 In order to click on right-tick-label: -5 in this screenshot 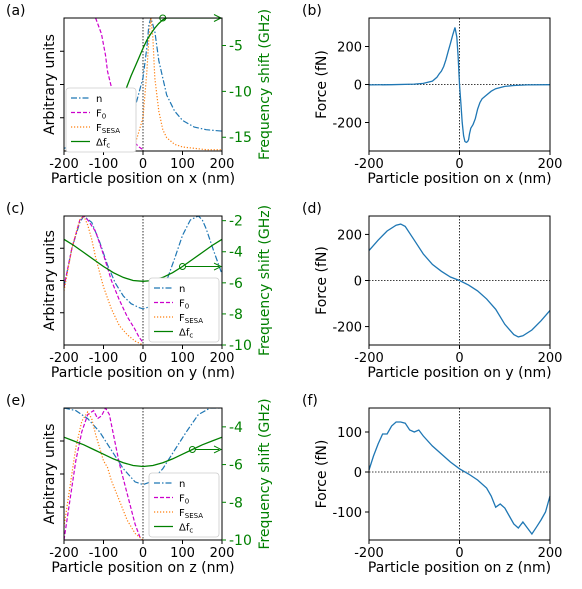, I will do `click(236, 47)`.